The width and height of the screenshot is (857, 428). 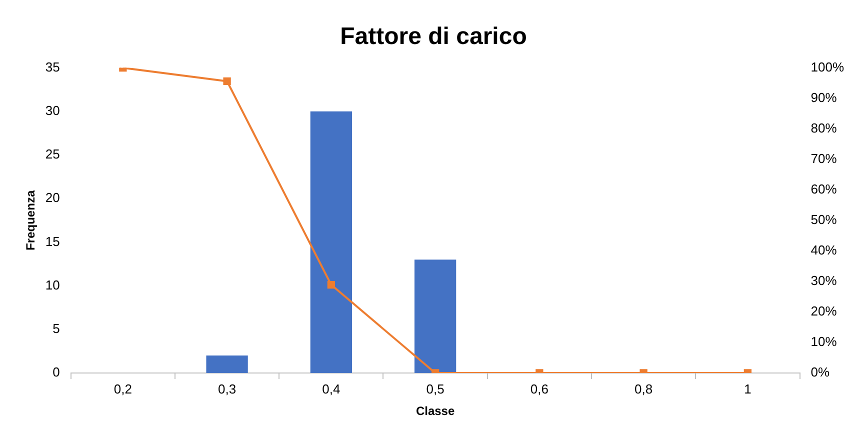 I want to click on y2-tick-label: 10%, so click(x=824, y=342).